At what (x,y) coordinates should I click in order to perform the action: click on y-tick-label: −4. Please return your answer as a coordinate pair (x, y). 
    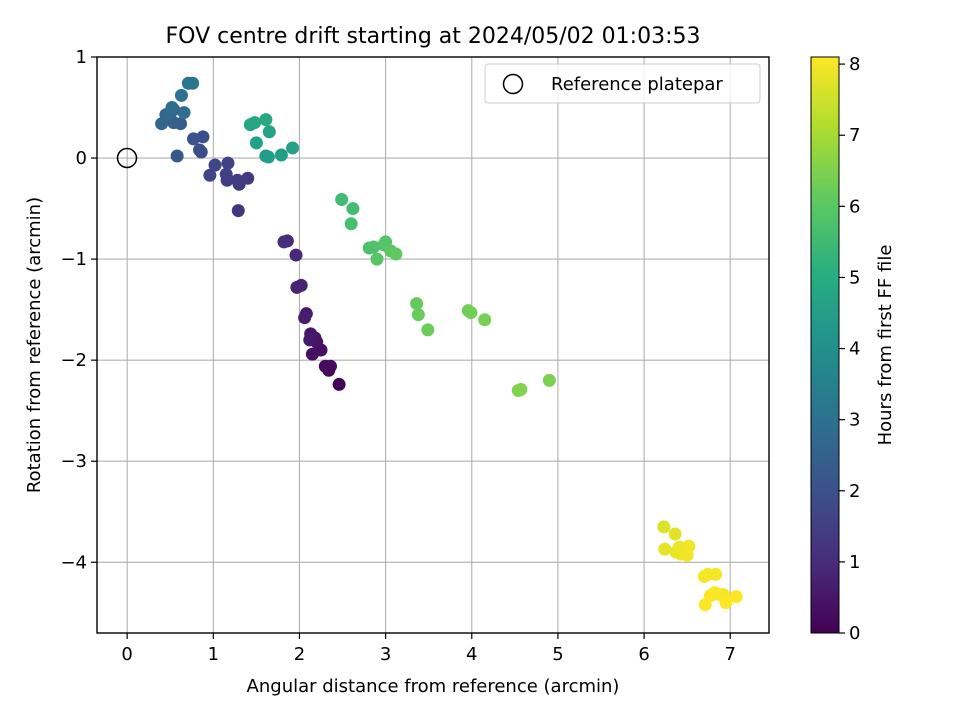
    Looking at the image, I should click on (73, 562).